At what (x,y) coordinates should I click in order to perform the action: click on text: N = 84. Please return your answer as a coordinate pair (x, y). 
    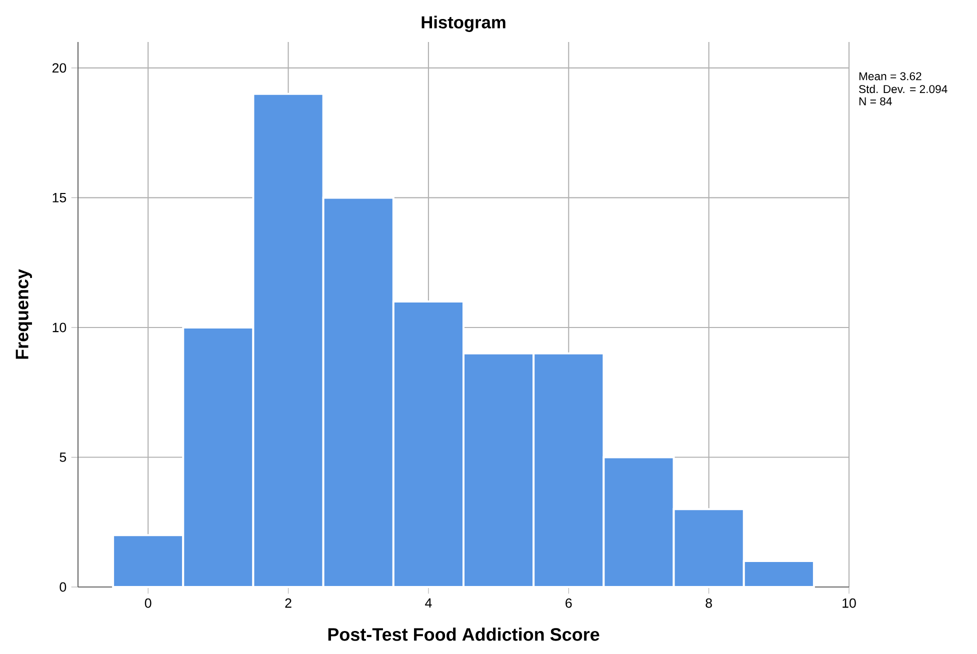
    Looking at the image, I should click on (875, 101).